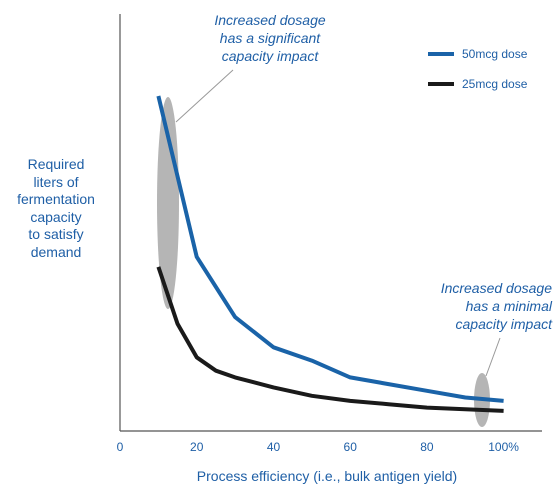  I want to click on legend-label-1: 50mcg dose, so click(495, 54).